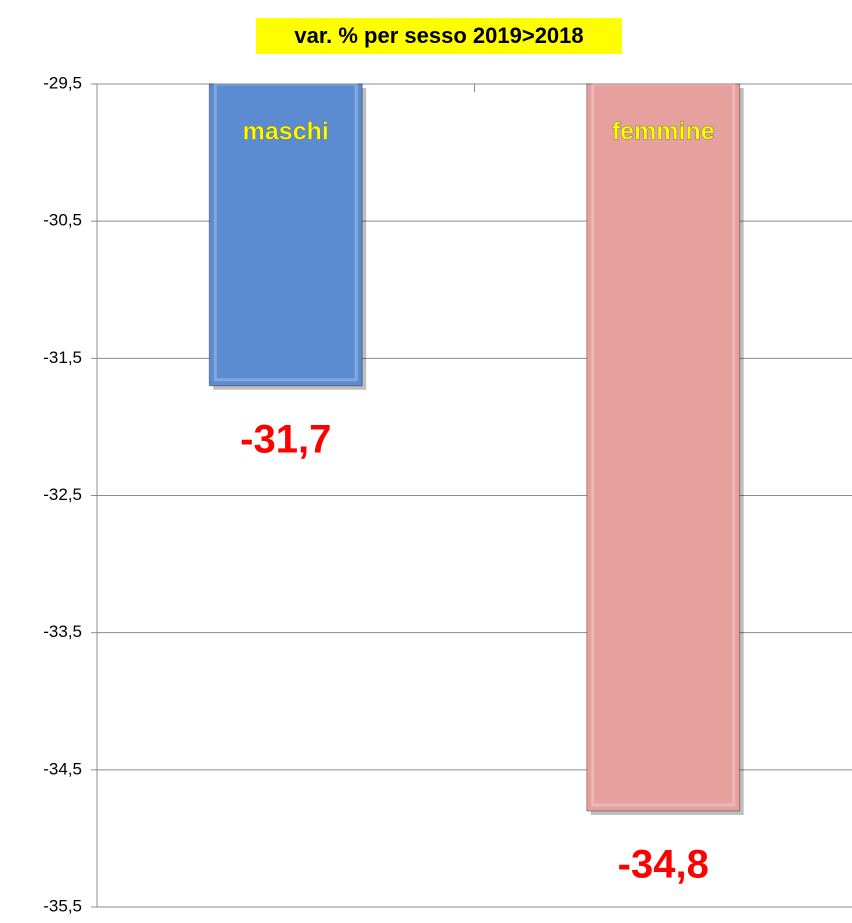  What do you see at coordinates (62, 768) in the screenshot?
I see `y-tick-label: -34,5` at bounding box center [62, 768].